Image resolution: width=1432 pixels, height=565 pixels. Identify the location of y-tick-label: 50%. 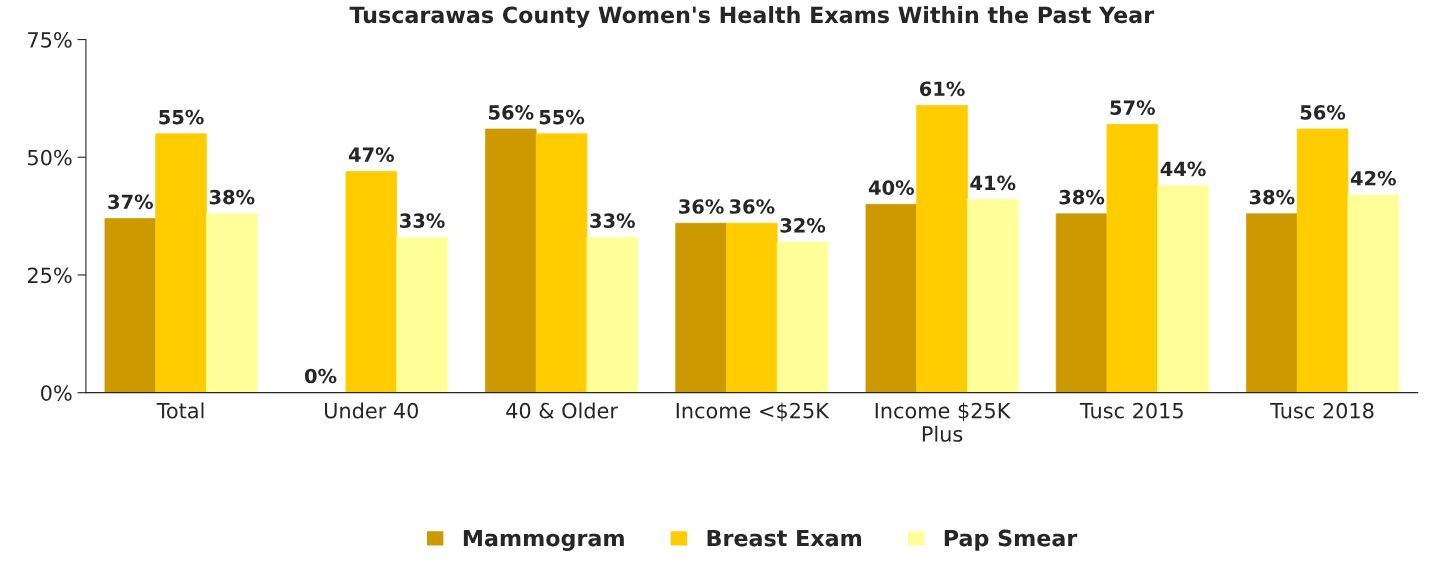
(50, 157).